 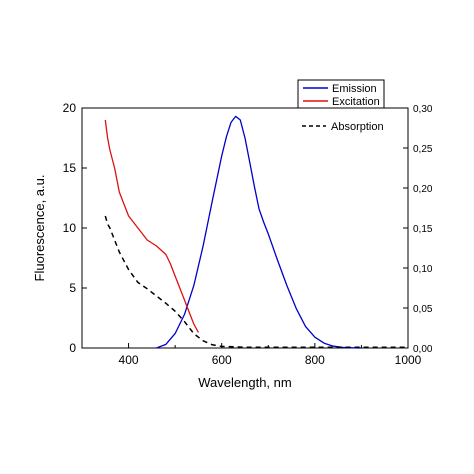 I want to click on legend-box, so click(x=341, y=94).